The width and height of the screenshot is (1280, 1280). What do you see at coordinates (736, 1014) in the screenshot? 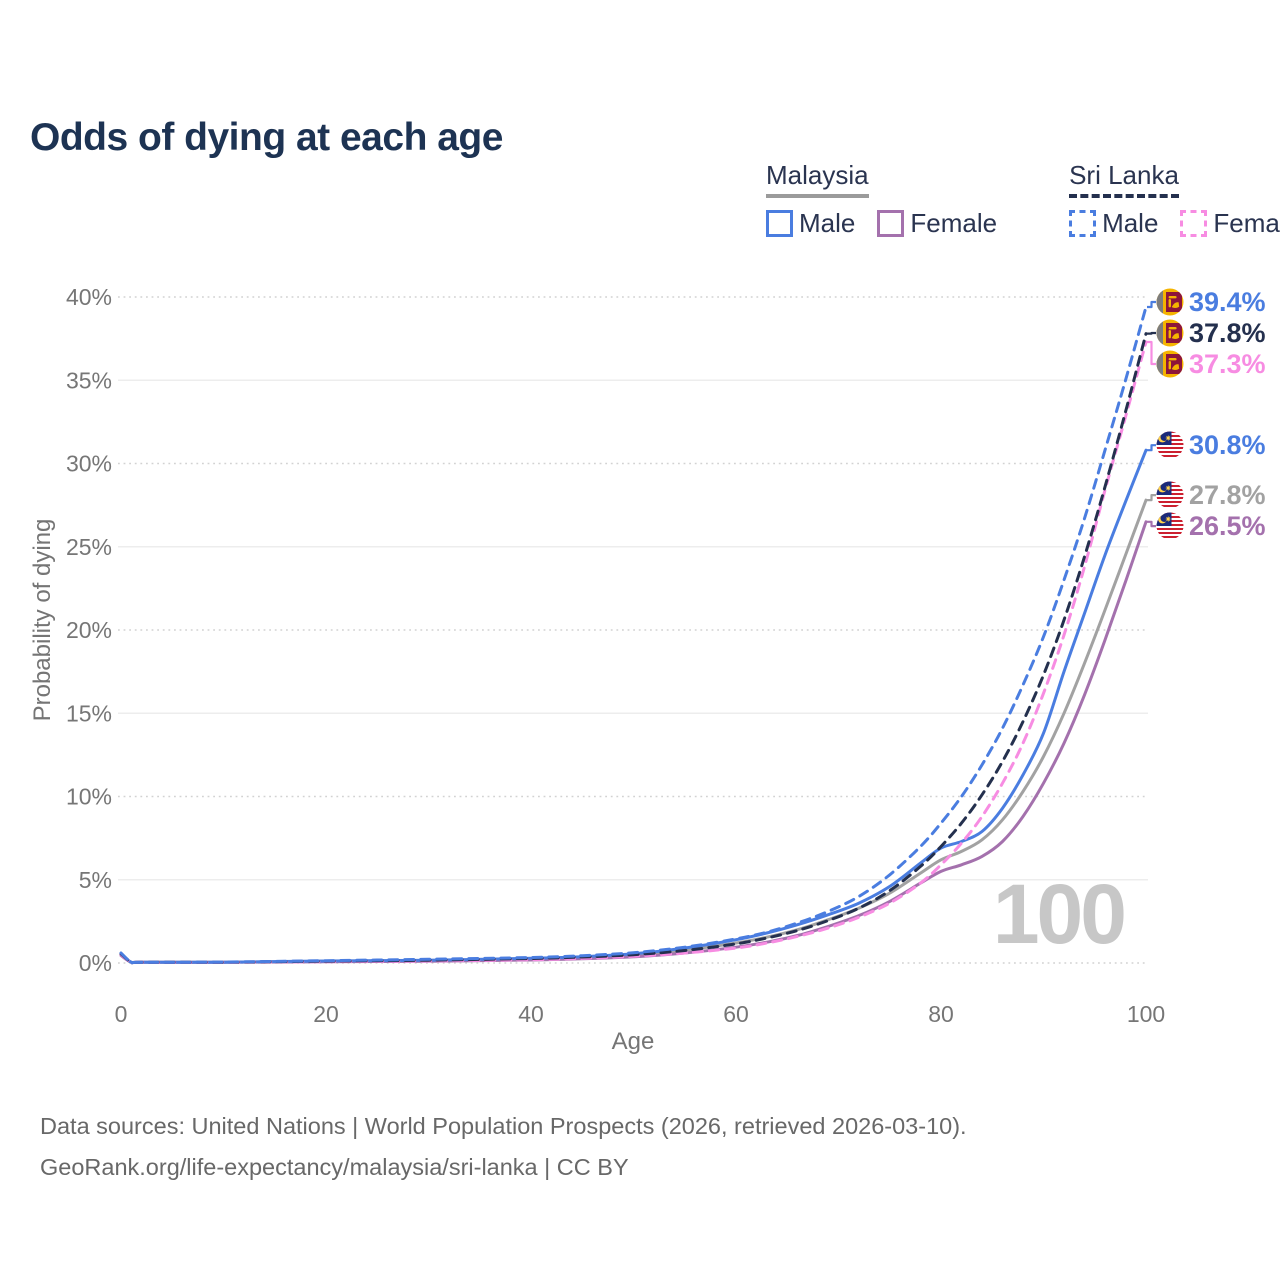
I see `x-tick-label: 60` at bounding box center [736, 1014].